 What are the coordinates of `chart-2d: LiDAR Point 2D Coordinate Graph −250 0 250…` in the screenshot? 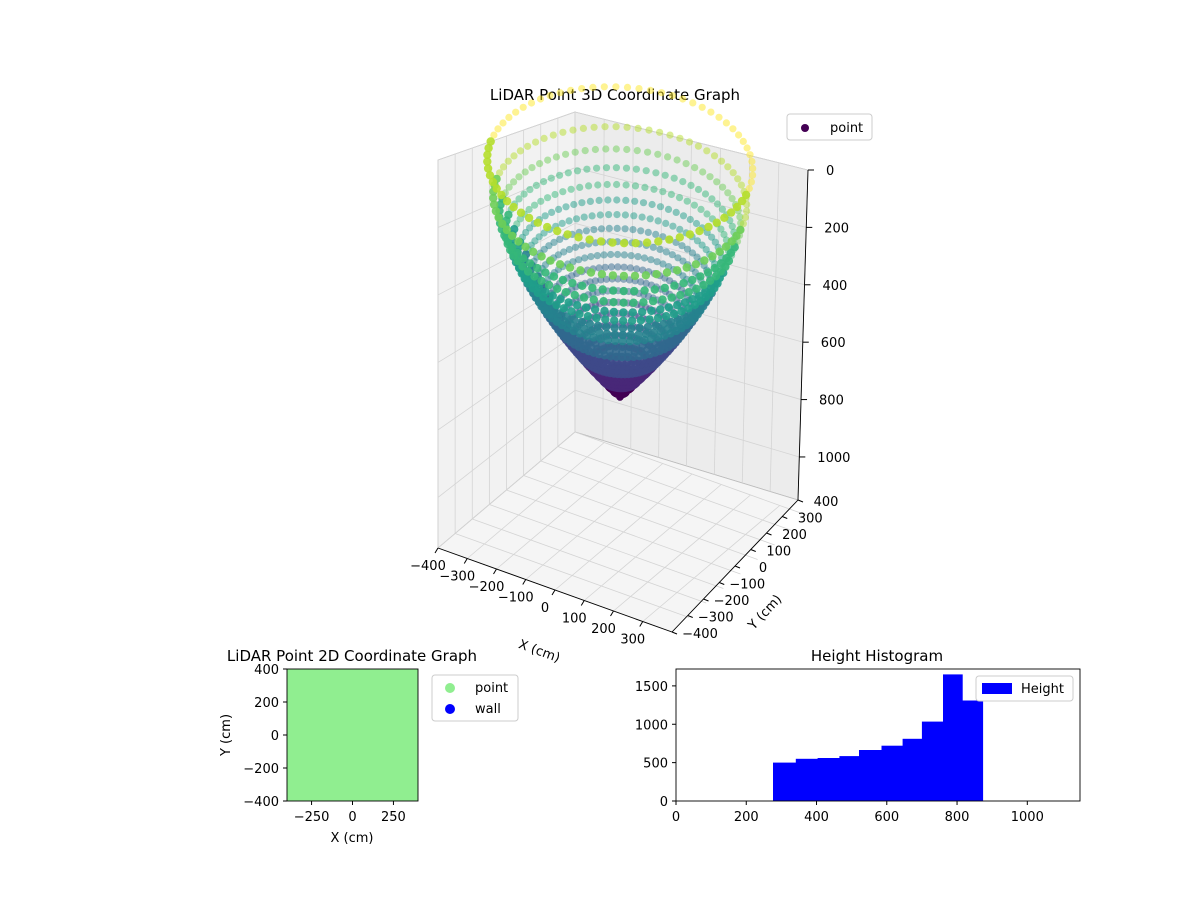 It's located at (369, 746).